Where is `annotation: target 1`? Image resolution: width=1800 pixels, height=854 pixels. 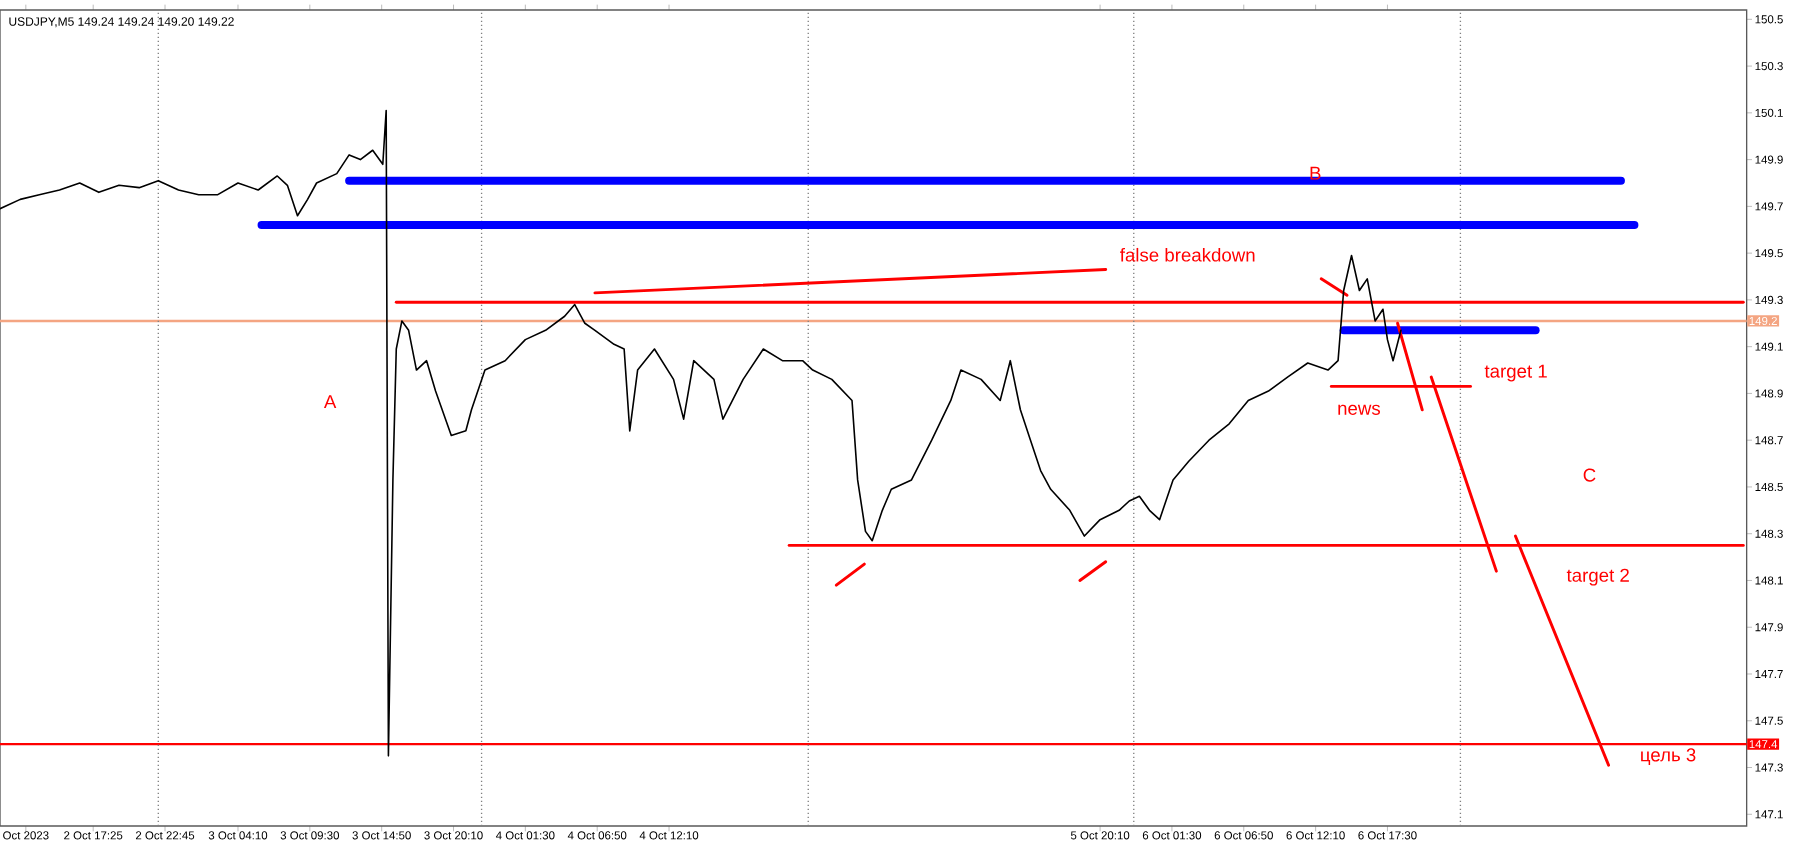 annotation: target 1 is located at coordinates (1515, 373).